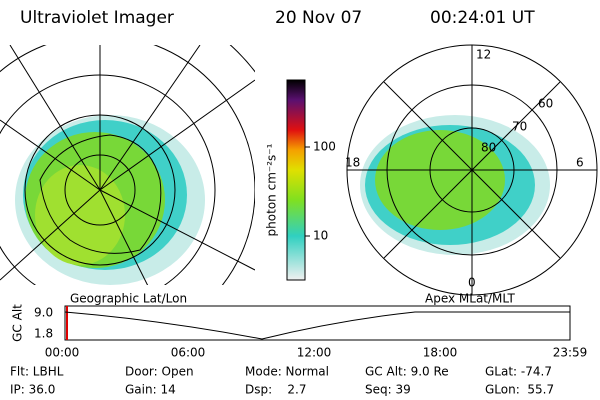 The height and width of the screenshot is (400, 600). I want to click on info-field: Seq: 39, so click(388, 390).